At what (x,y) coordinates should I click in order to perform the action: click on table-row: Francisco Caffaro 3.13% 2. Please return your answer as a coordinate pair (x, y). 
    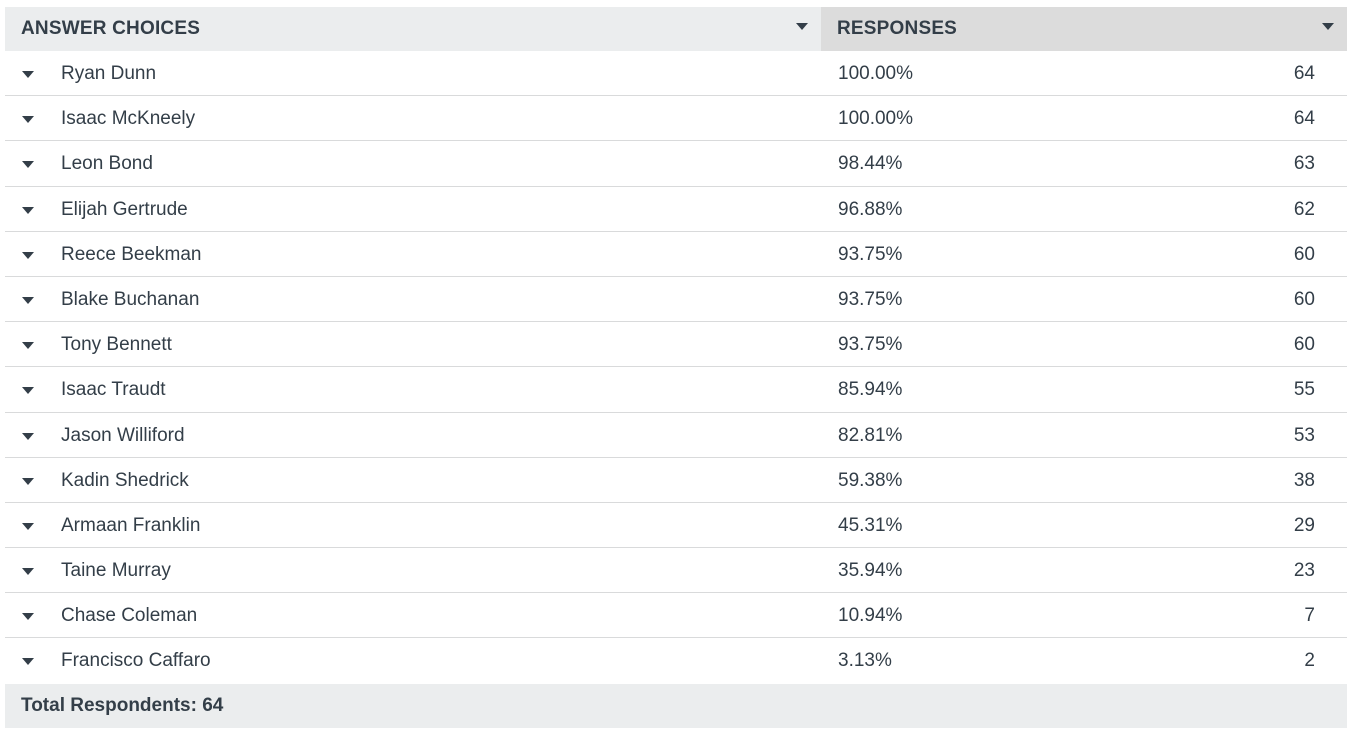
    Looking at the image, I should click on (676, 660).